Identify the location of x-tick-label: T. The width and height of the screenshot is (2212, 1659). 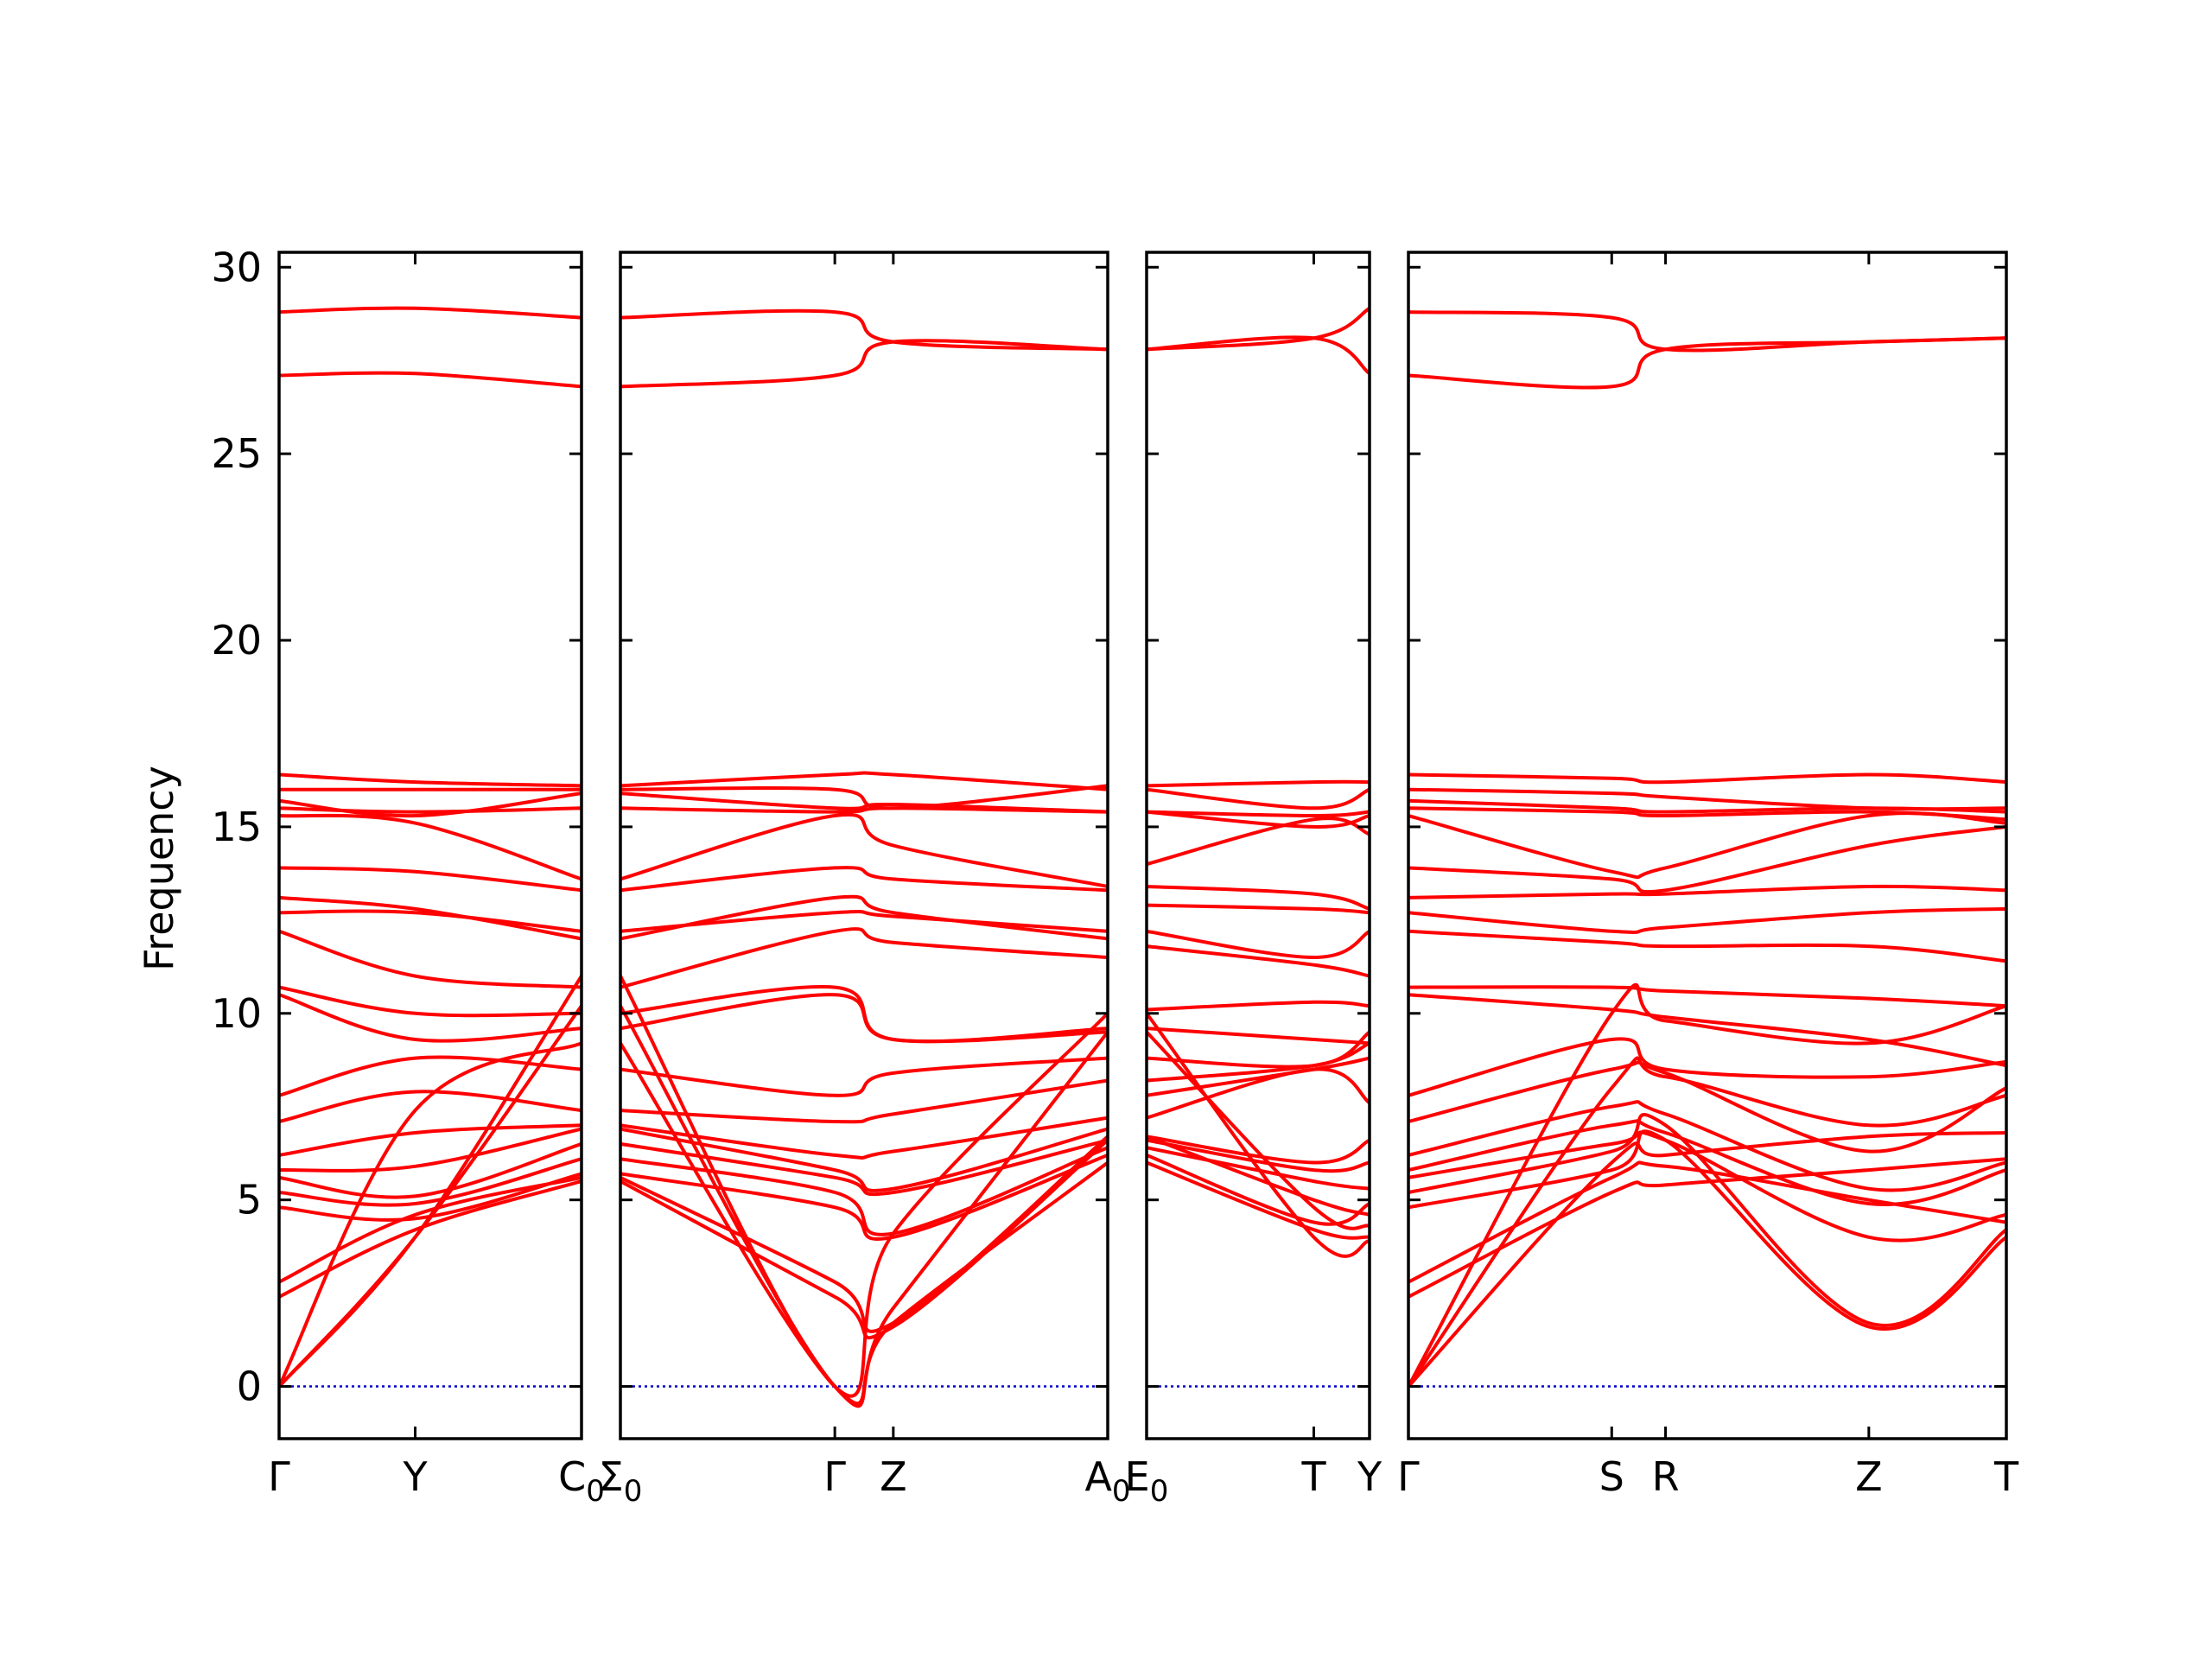
(1313, 1476).